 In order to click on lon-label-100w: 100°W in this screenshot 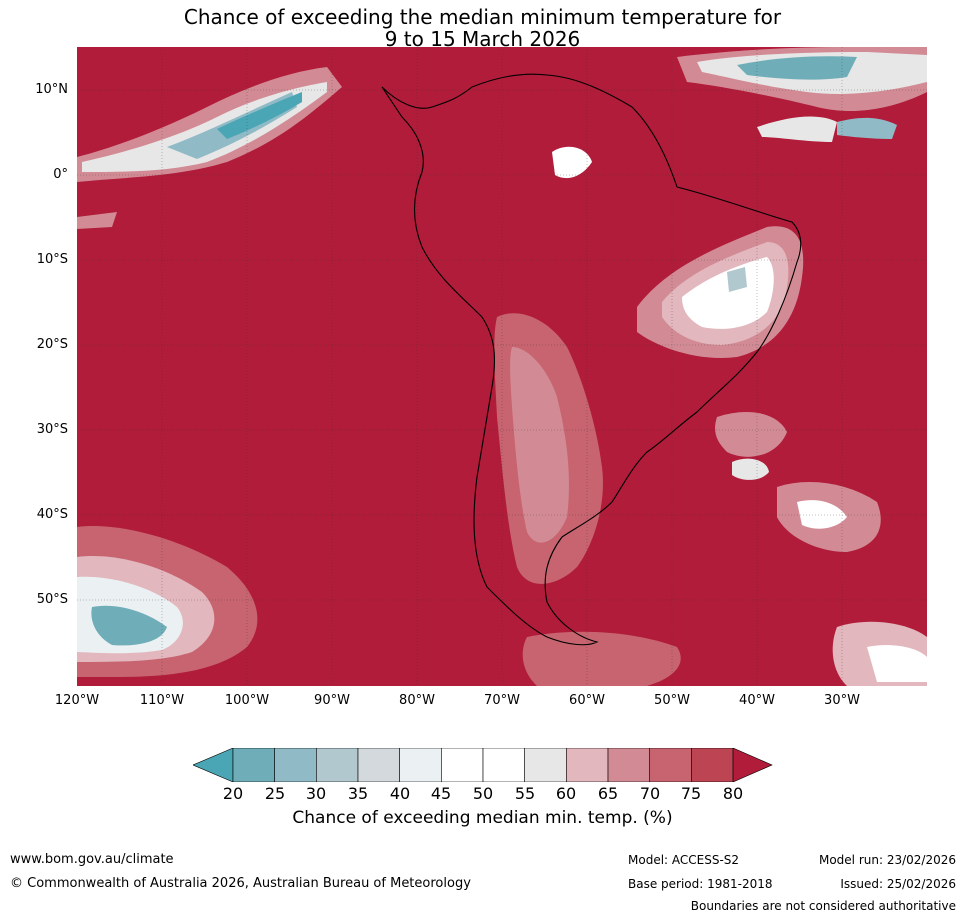, I will do `click(247, 700)`.